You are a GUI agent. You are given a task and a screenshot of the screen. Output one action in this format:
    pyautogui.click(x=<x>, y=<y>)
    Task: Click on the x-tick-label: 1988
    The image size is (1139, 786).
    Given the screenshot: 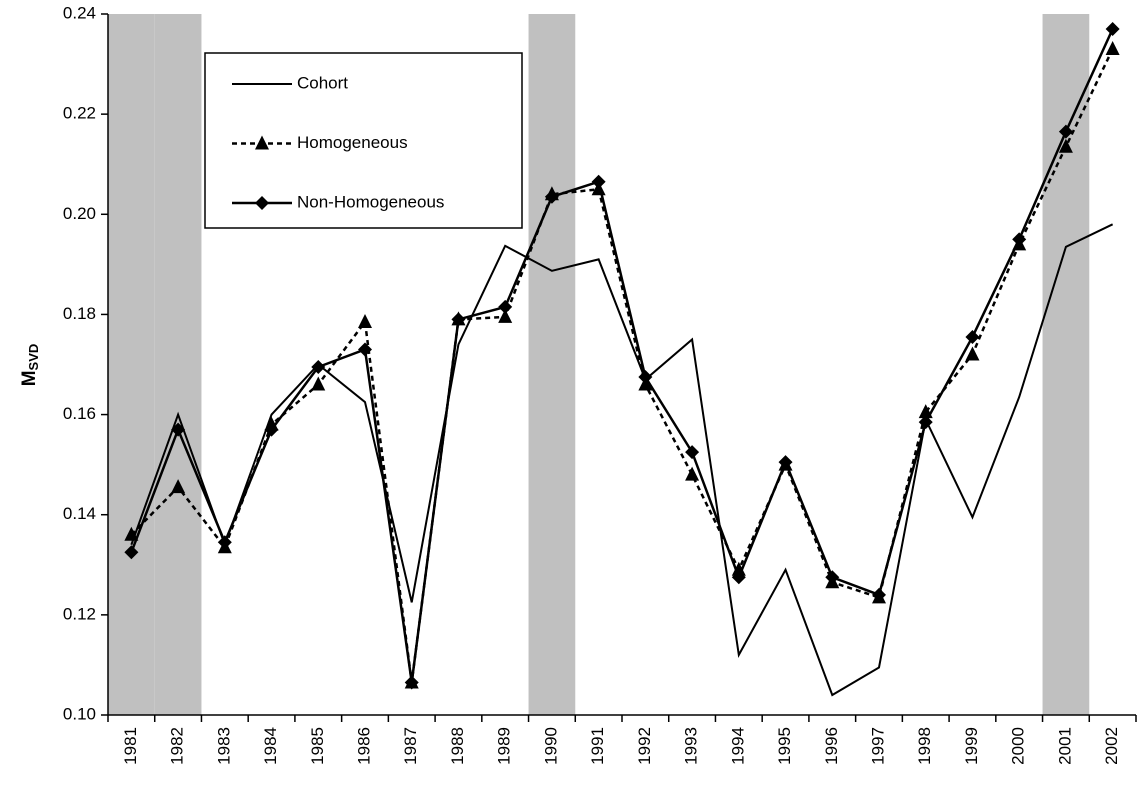 What is the action you would take?
    pyautogui.click(x=457, y=746)
    